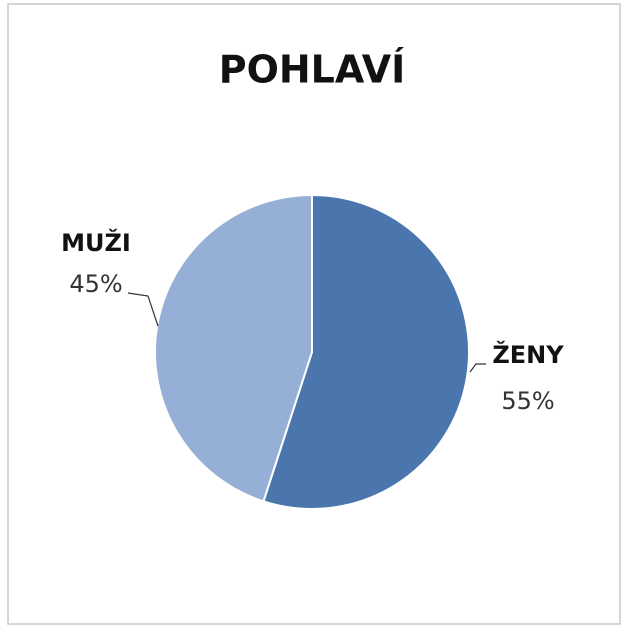  Describe the element at coordinates (312, 70) in the screenshot. I see `chart-title: POHLAVÍ` at that location.